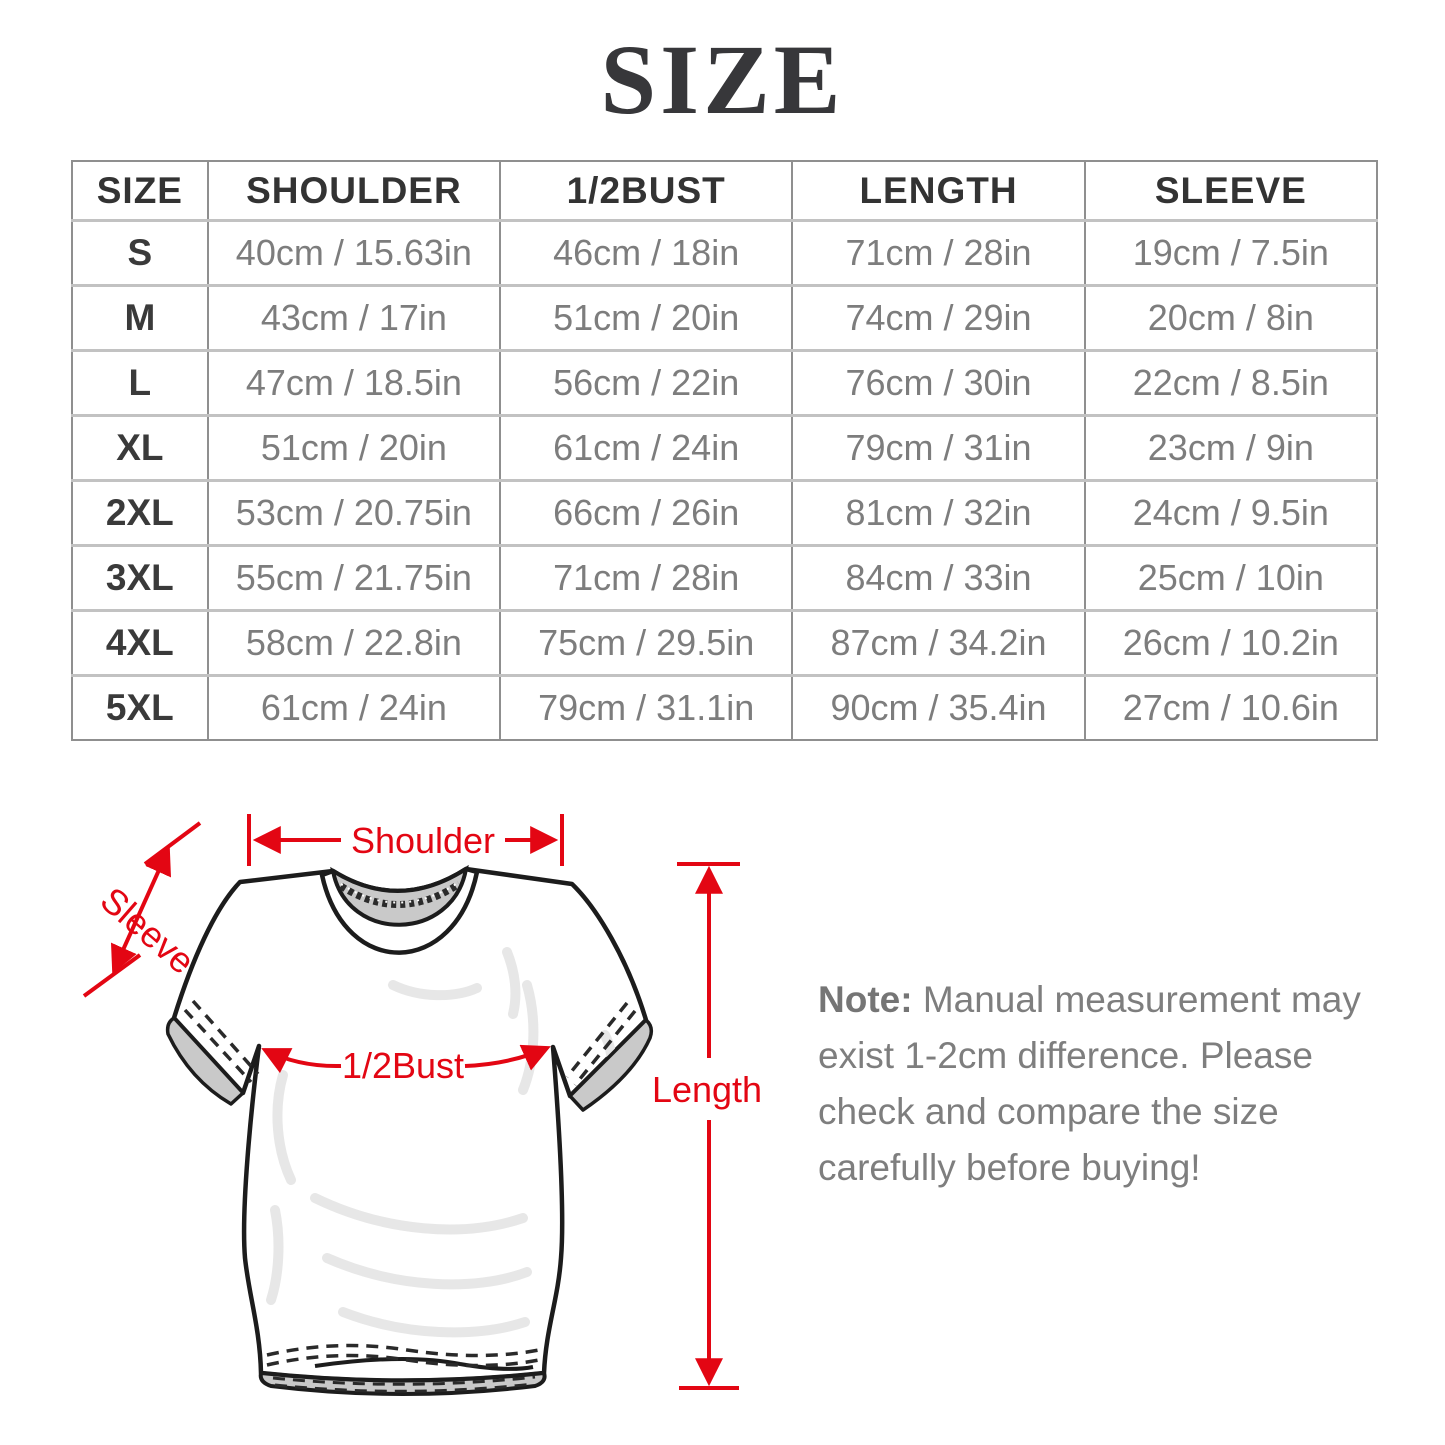 This screenshot has width=1445, height=1445. I want to click on measurement-cell: 24cm / 9.5in, so click(1231, 513).